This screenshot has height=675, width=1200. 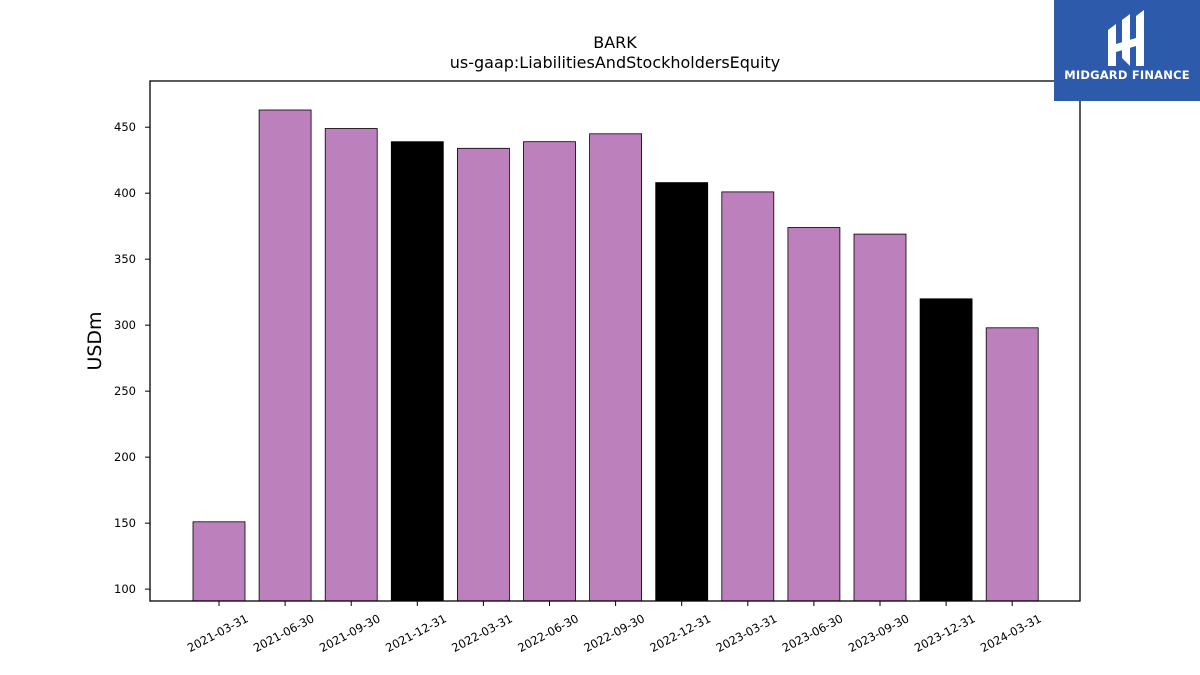 What do you see at coordinates (125, 523) in the screenshot?
I see `y-tick-label: 150` at bounding box center [125, 523].